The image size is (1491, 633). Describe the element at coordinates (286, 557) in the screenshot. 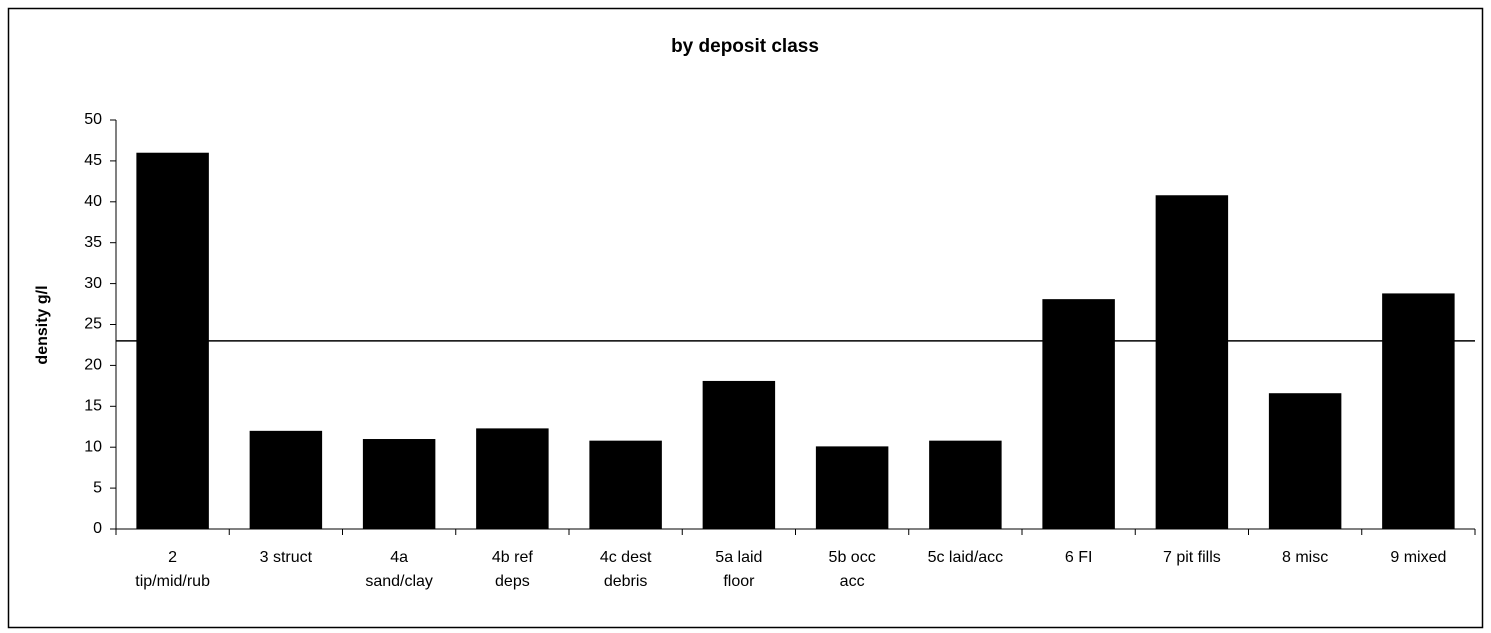

I see `x-tick-label: 3 struct` at that location.